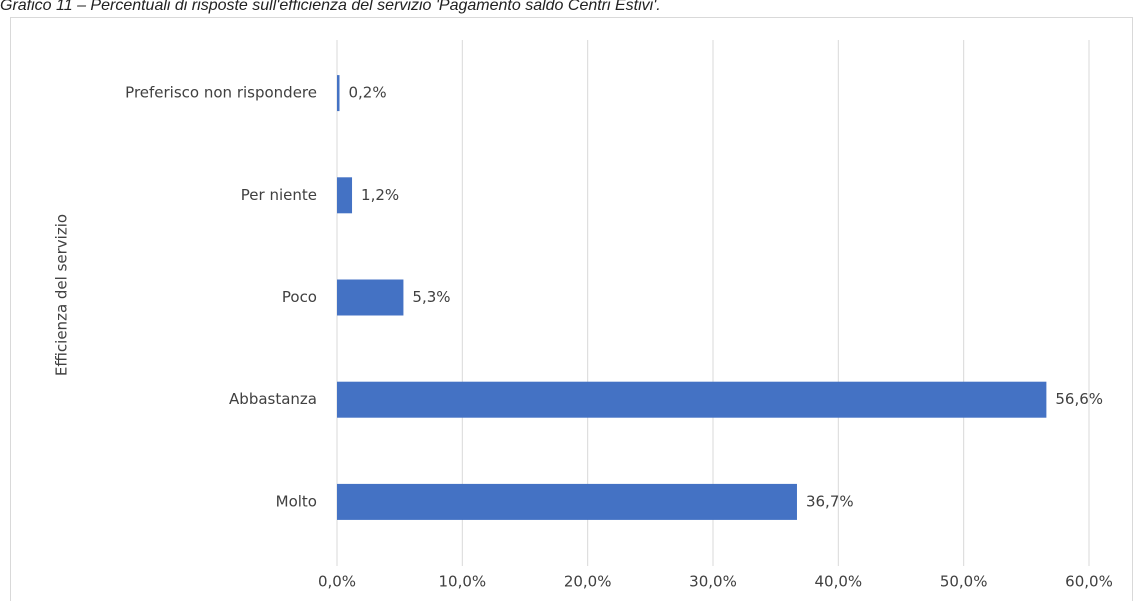  What do you see at coordinates (1089, 582) in the screenshot?
I see `x-tick-label: 60,0%` at bounding box center [1089, 582].